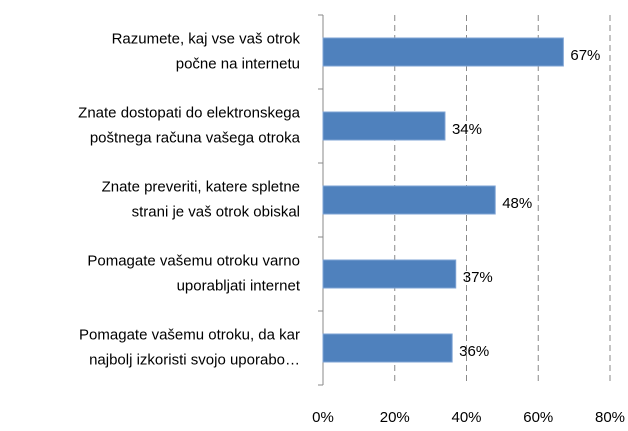 The width and height of the screenshot is (628, 431). Describe the element at coordinates (323, 417) in the screenshot. I see `x-tick-label: 0%` at that location.